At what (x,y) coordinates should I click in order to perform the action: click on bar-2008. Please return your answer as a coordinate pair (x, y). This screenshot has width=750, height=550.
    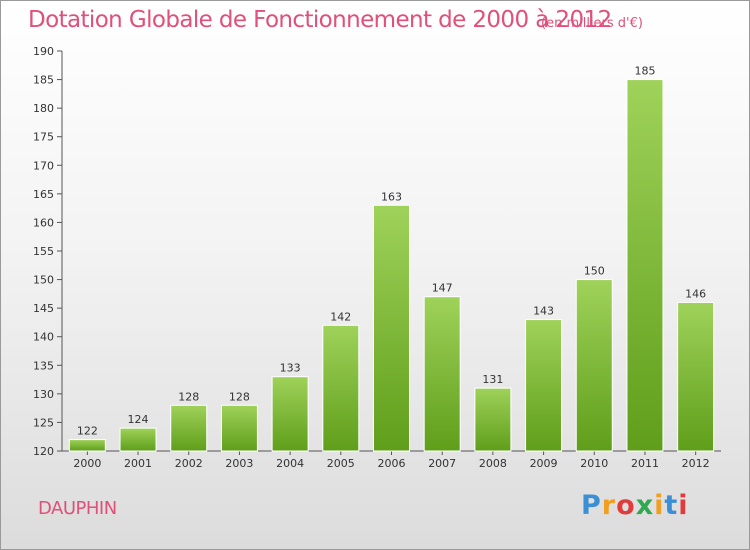
    Looking at the image, I should click on (493, 419).